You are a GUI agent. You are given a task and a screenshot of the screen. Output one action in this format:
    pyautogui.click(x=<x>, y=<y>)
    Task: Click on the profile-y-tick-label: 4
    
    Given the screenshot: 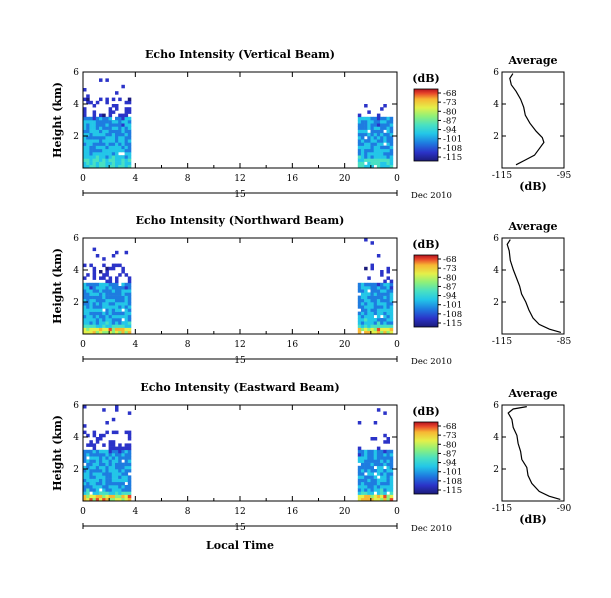 What is the action you would take?
    pyautogui.click(x=496, y=438)
    